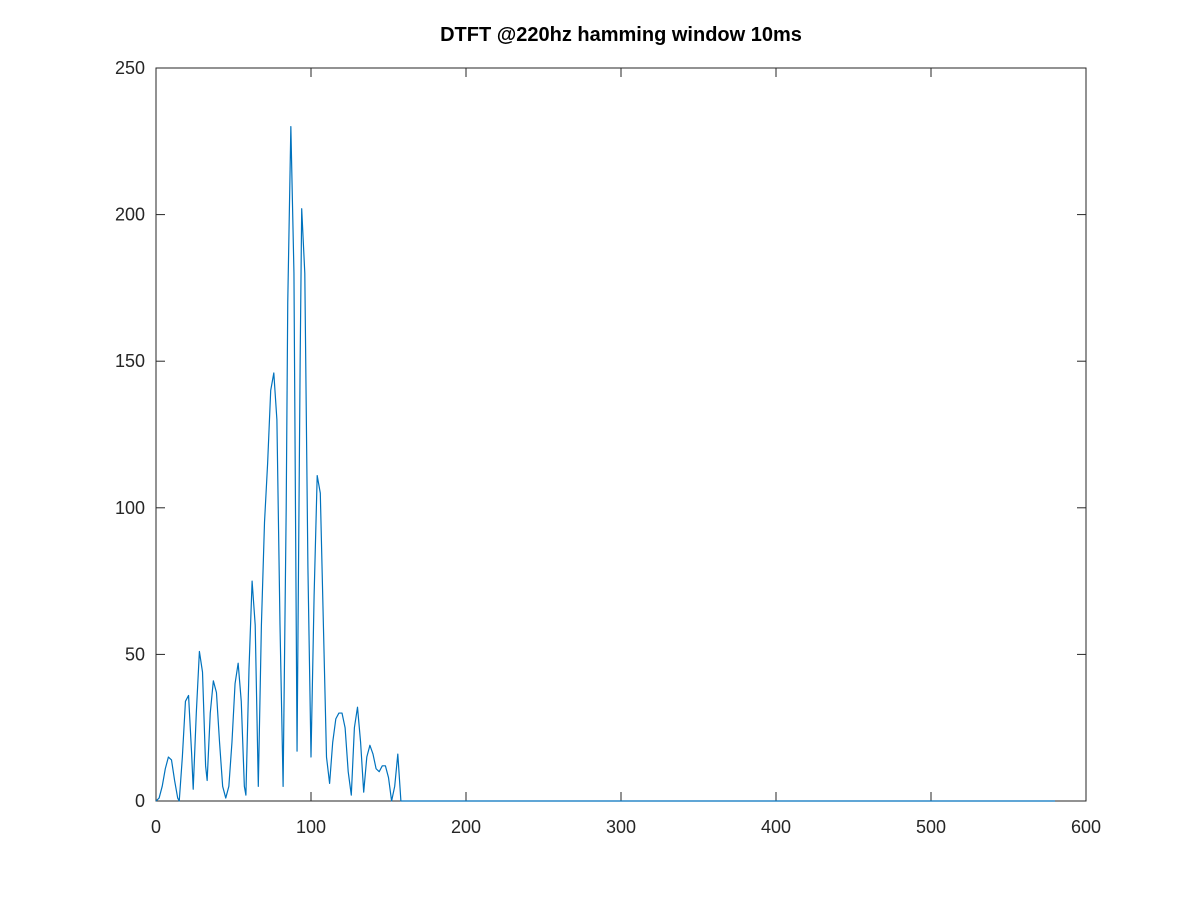 The height and width of the screenshot is (900, 1200). What do you see at coordinates (130, 68) in the screenshot?
I see `y-tick-label: 250` at bounding box center [130, 68].